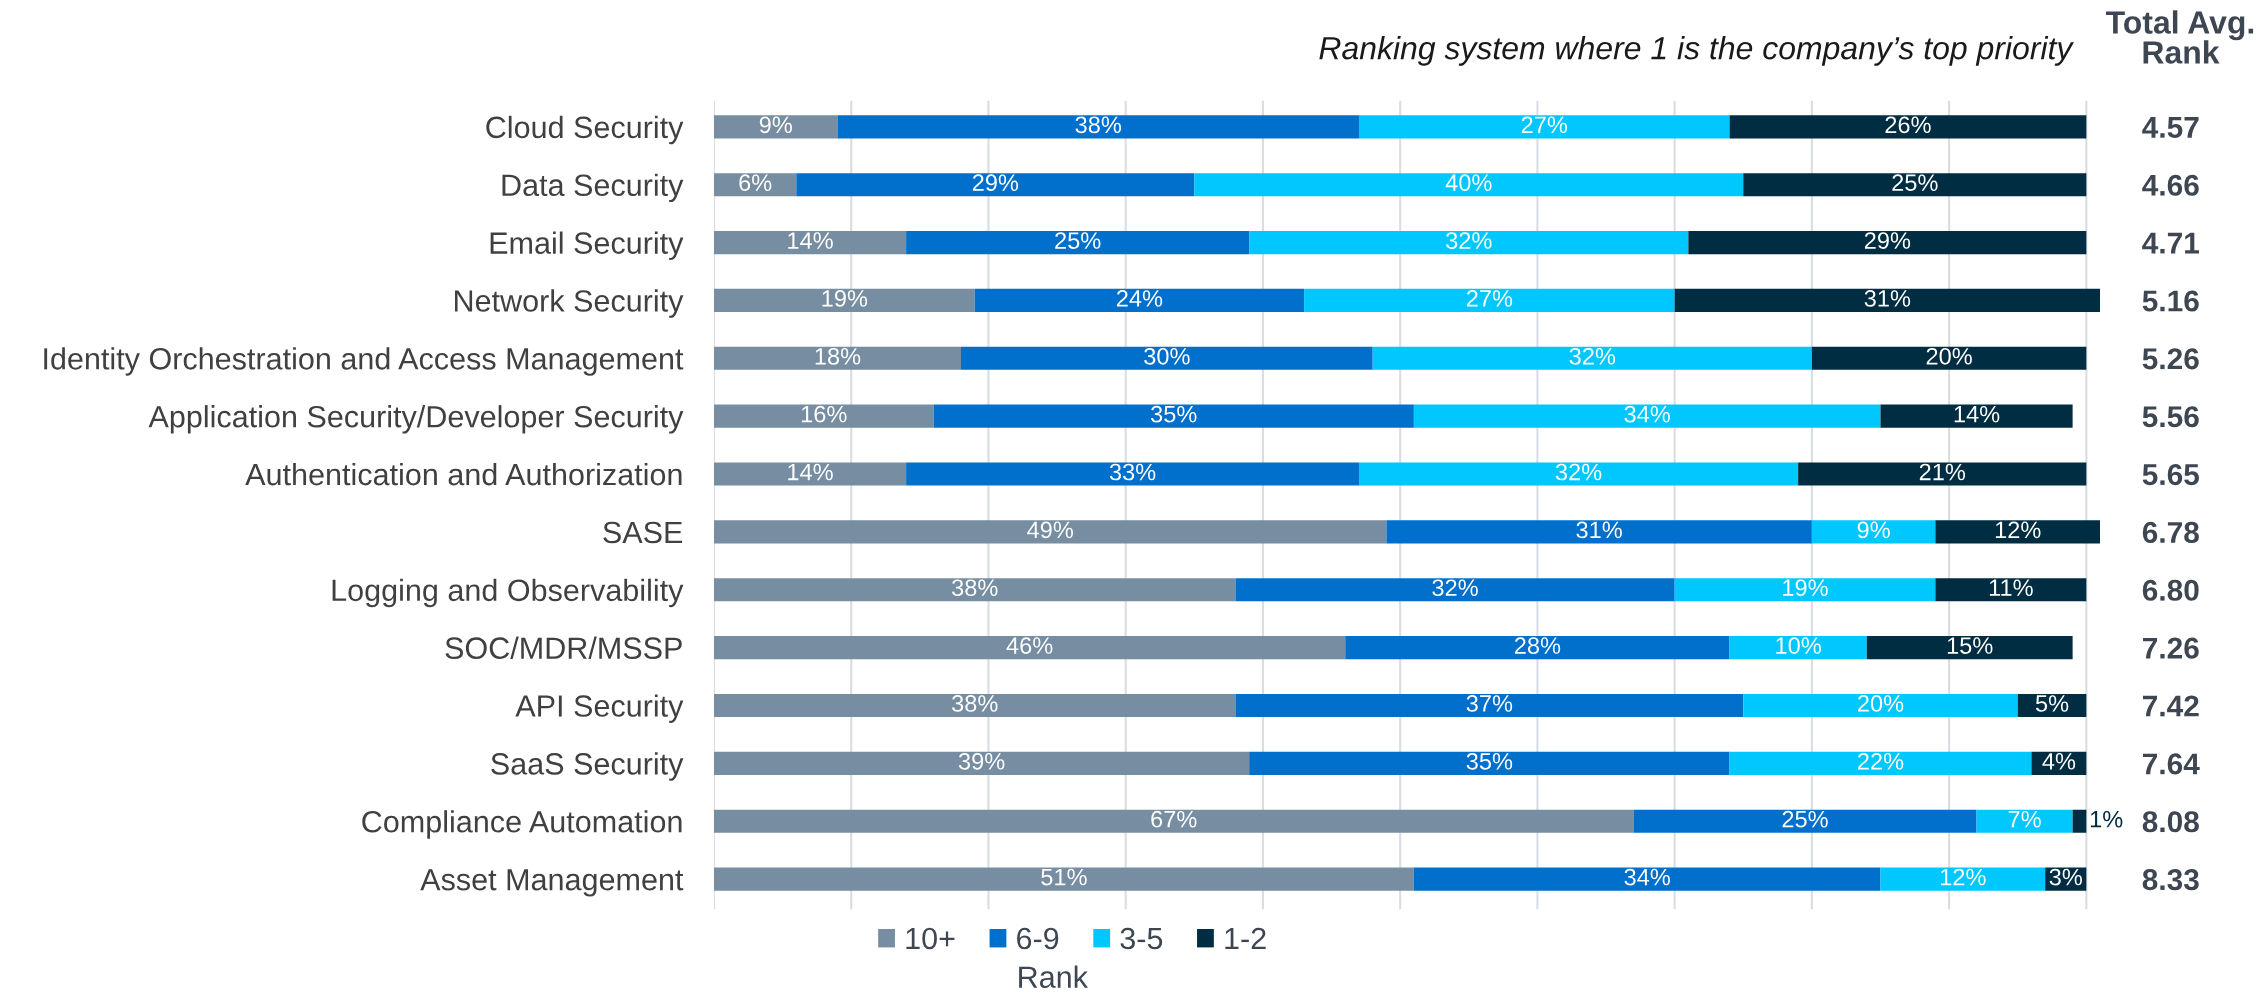 The image size is (2263, 998). I want to click on y2-tick-label: 7.26, so click(2171, 648).